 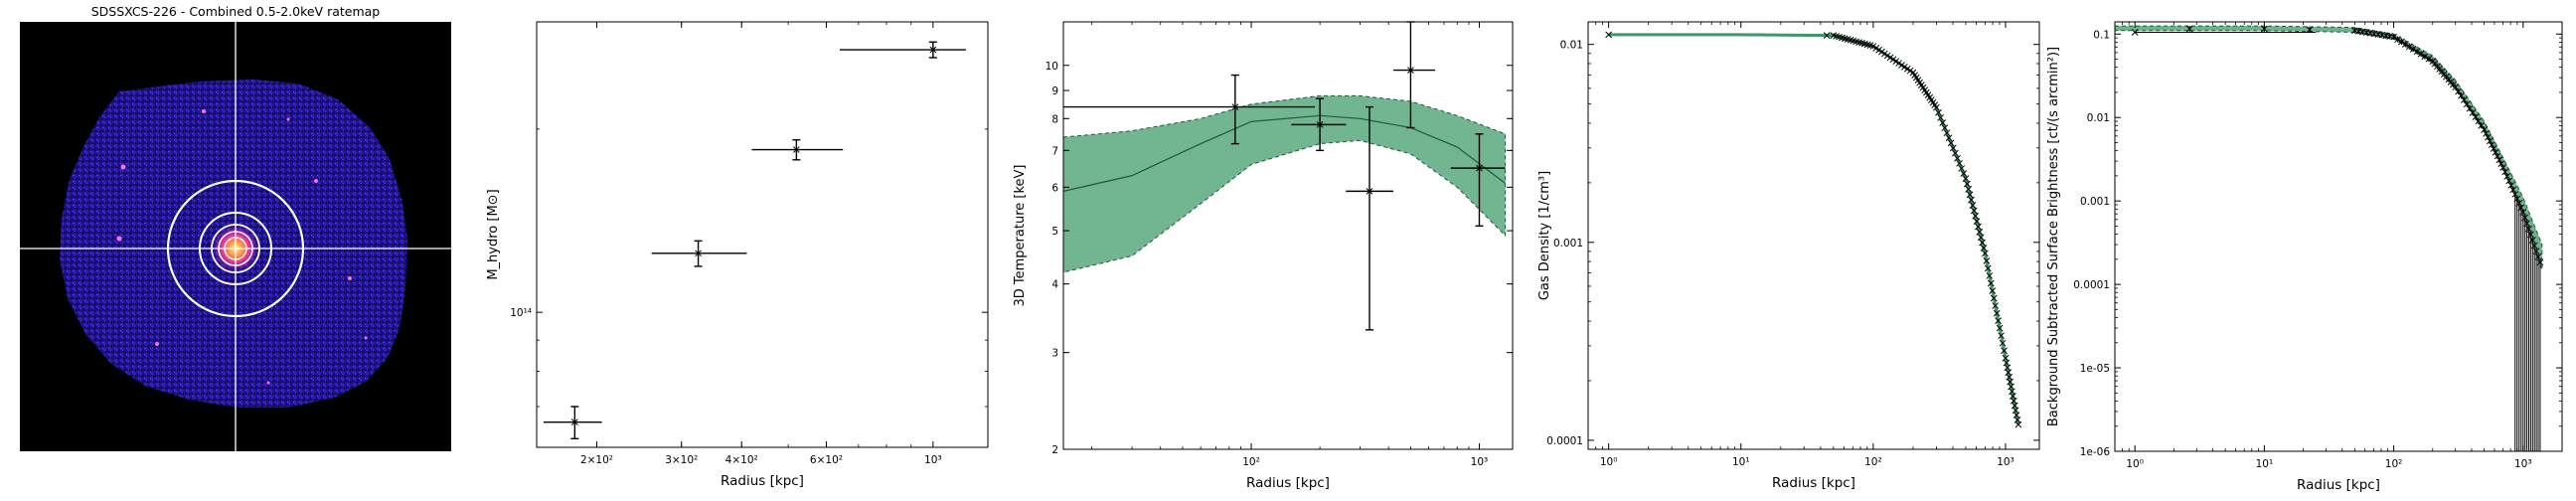 I want to click on ratemap-annulus, so click(x=235, y=248).